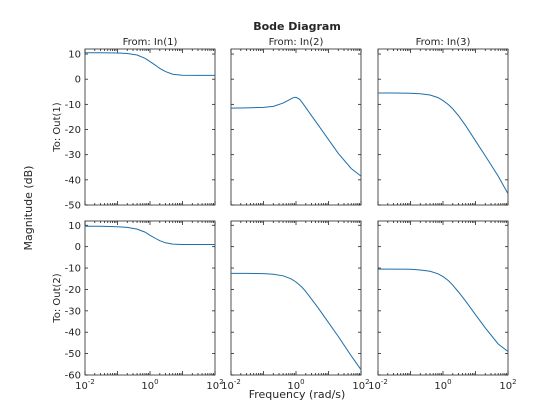 This screenshot has width=560, height=420. Describe the element at coordinates (57, 298) in the screenshot. I see `row-label-2: To: Out(2)` at that location.